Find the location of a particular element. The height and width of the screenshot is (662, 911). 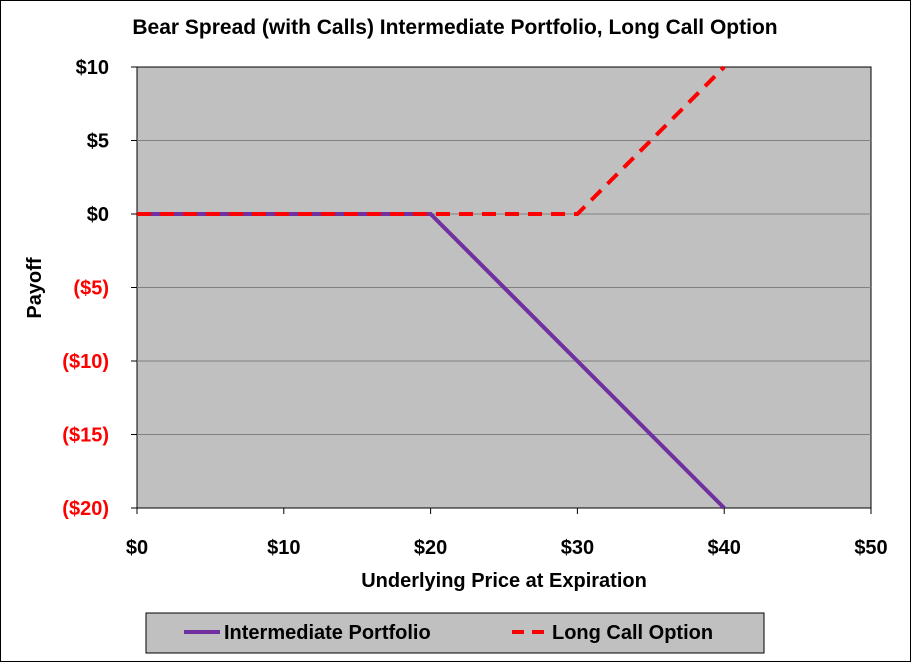

x-tick-label: $30 is located at coordinates (577, 548).